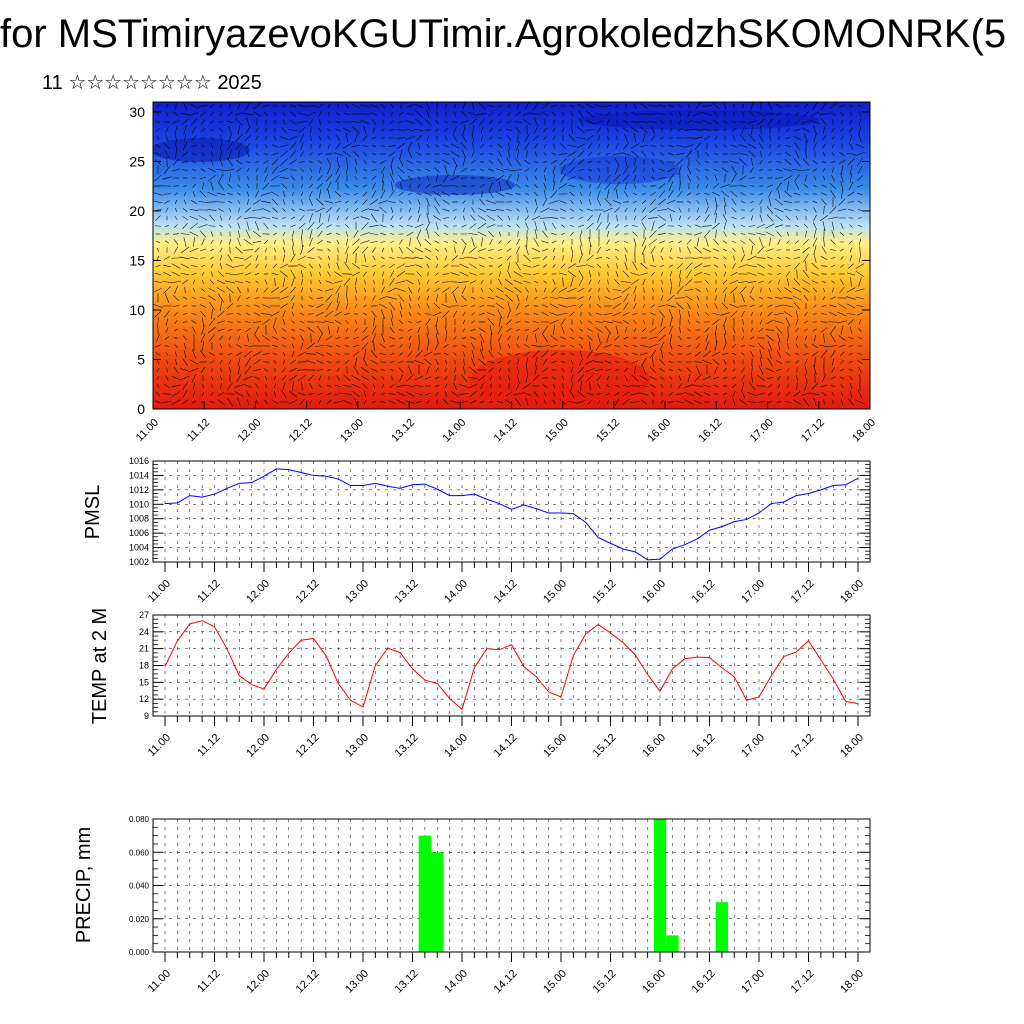 This screenshot has width=1024, height=1024. I want to click on x-tick-label: 16.12, so click(711, 431).